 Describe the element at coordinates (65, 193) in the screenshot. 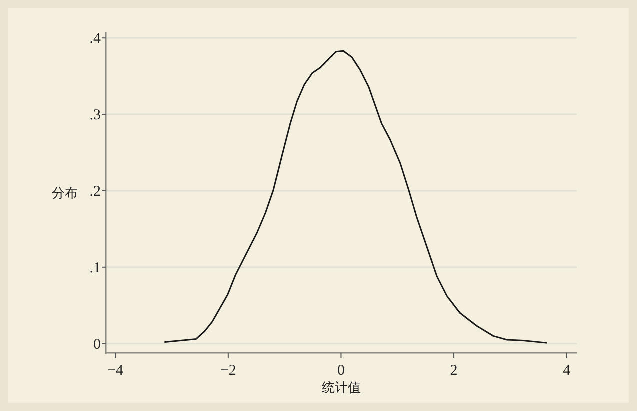

I see `ylabel: 分布` at that location.